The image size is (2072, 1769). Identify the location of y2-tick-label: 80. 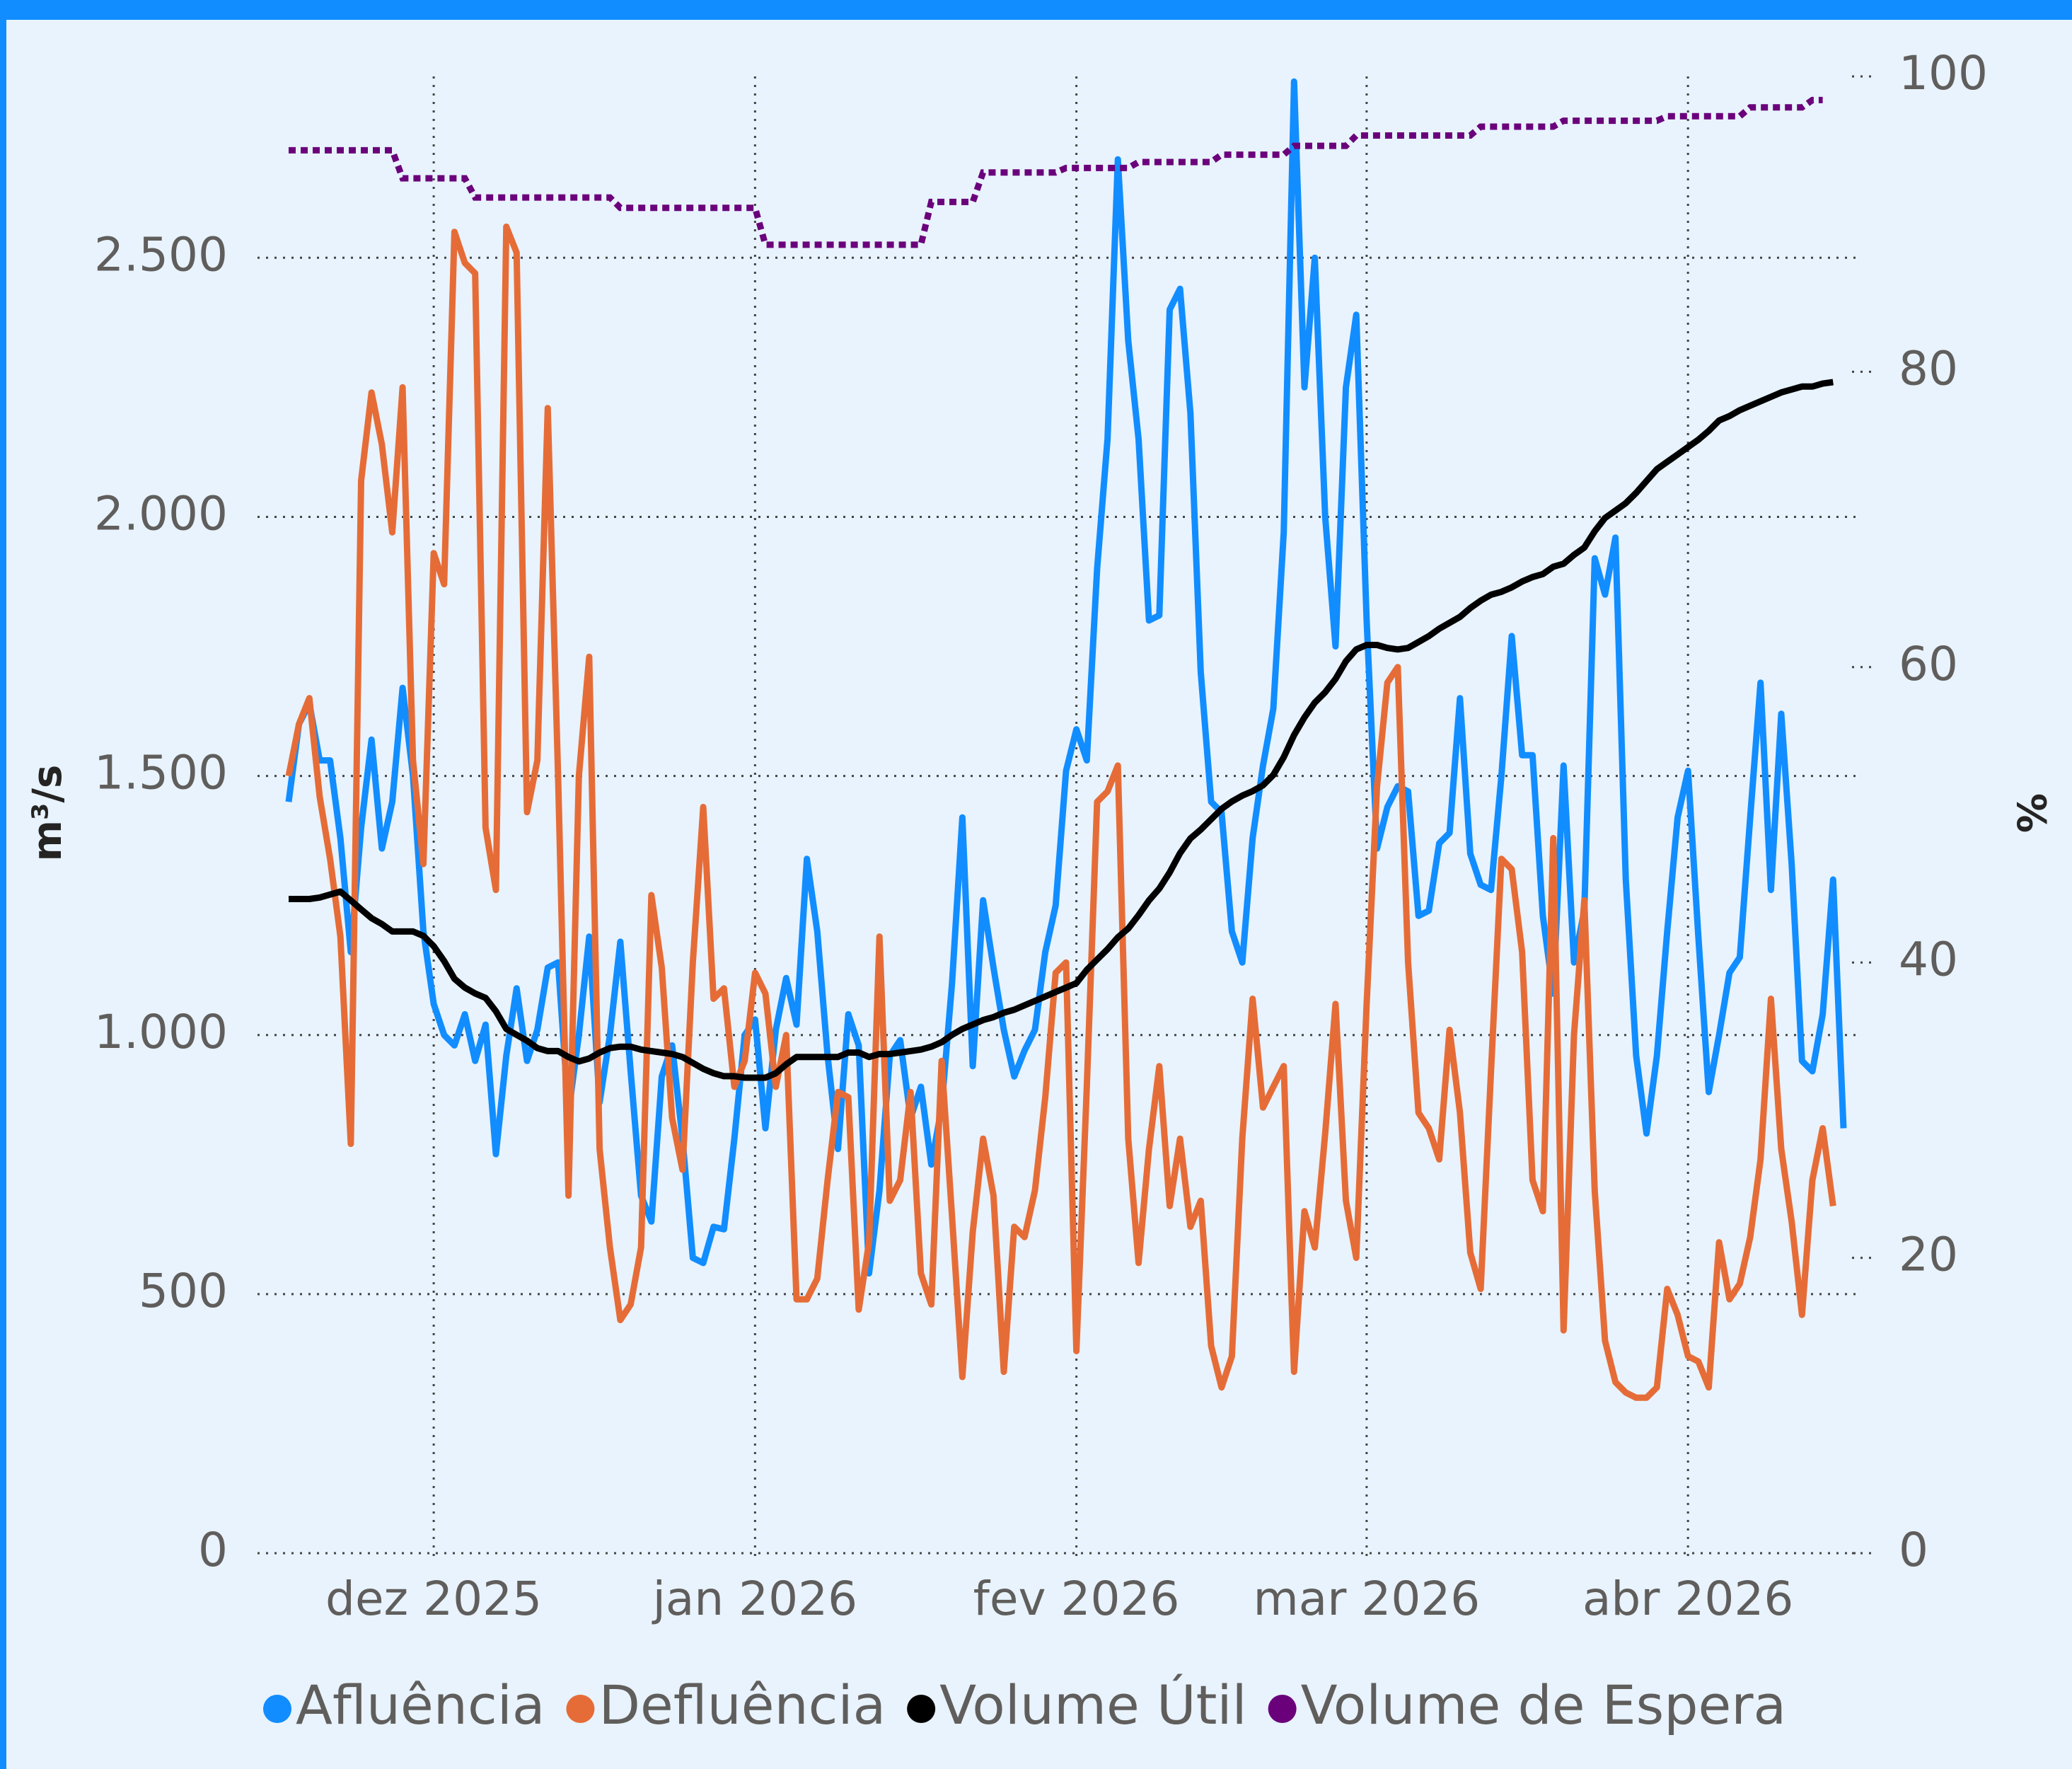
(1928, 369).